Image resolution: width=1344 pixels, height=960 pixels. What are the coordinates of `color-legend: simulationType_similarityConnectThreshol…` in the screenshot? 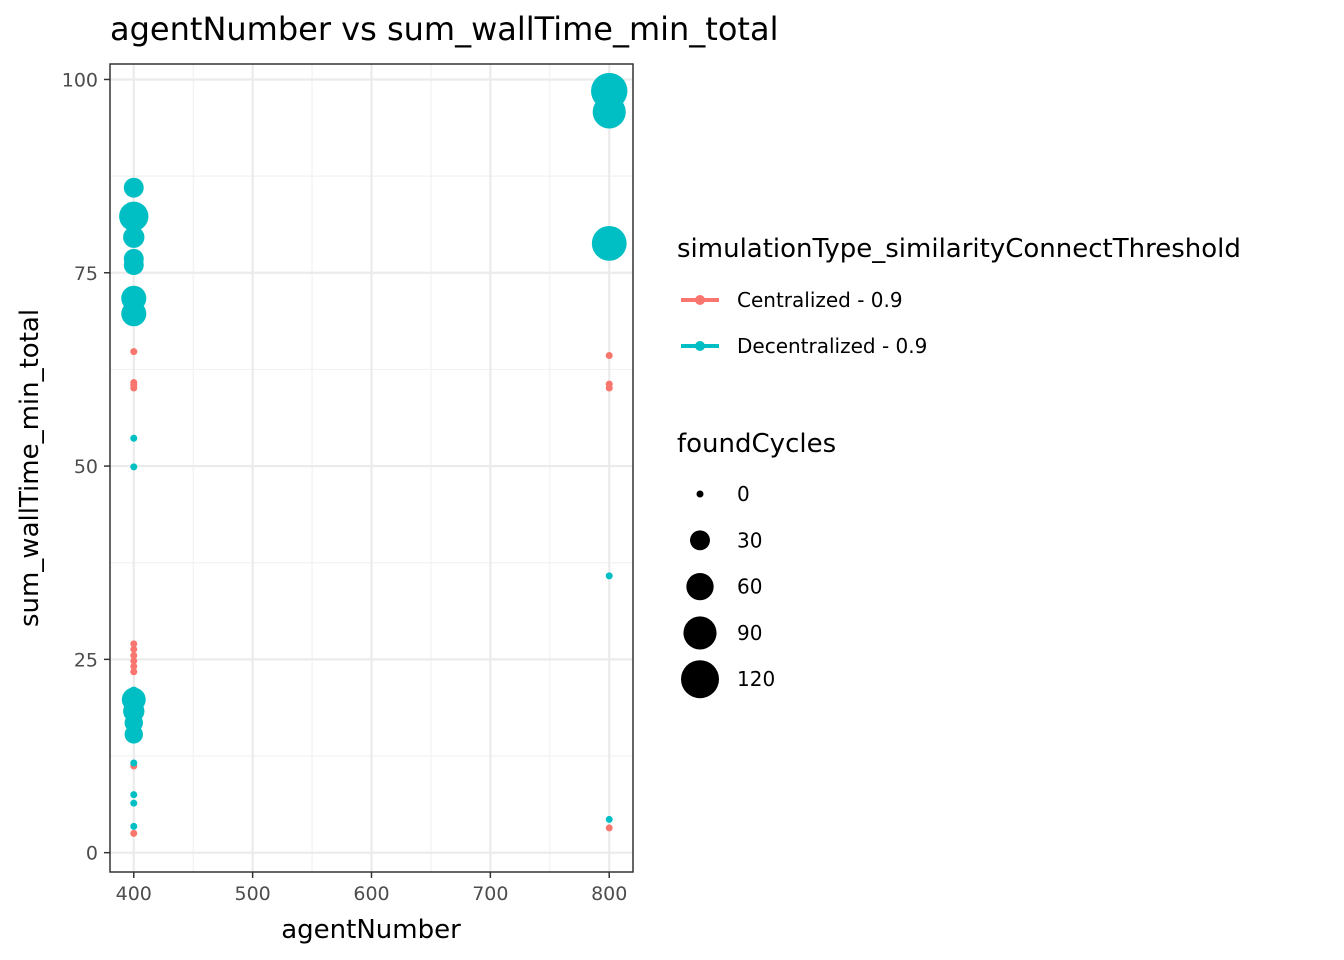 It's located at (959, 296).